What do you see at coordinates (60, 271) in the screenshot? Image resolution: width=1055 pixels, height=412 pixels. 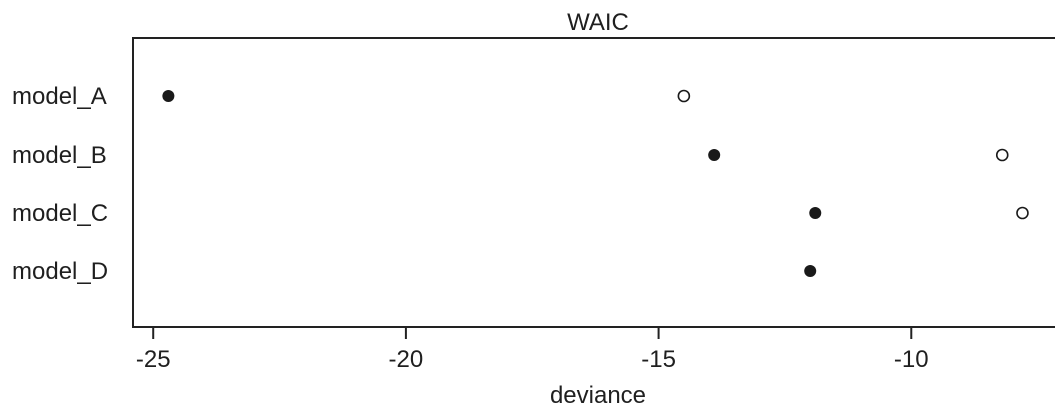 I see `category-label: model_D` at bounding box center [60, 271].